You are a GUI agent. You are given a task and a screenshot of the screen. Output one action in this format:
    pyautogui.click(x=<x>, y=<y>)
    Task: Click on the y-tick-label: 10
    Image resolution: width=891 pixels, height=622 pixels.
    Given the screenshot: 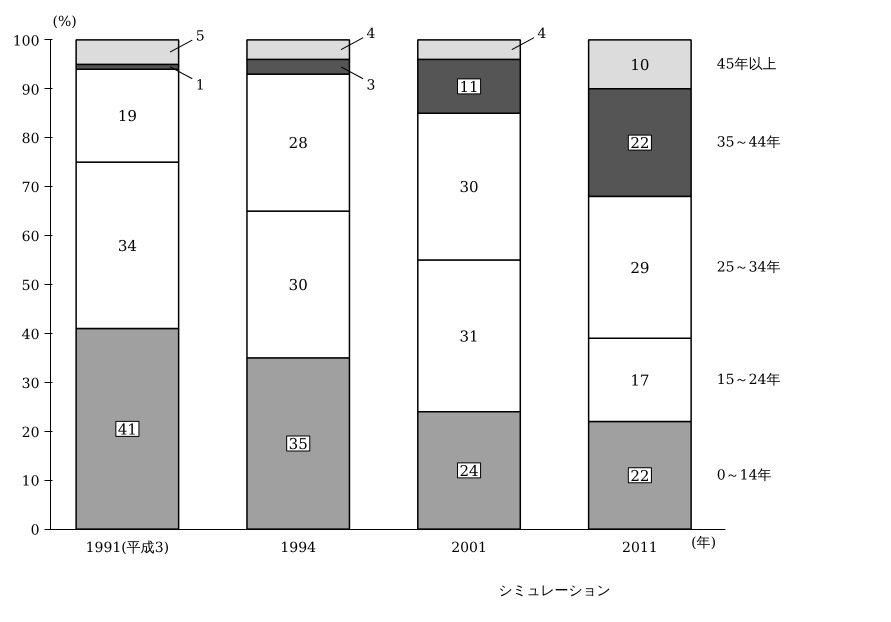 What is the action you would take?
    pyautogui.click(x=31, y=482)
    